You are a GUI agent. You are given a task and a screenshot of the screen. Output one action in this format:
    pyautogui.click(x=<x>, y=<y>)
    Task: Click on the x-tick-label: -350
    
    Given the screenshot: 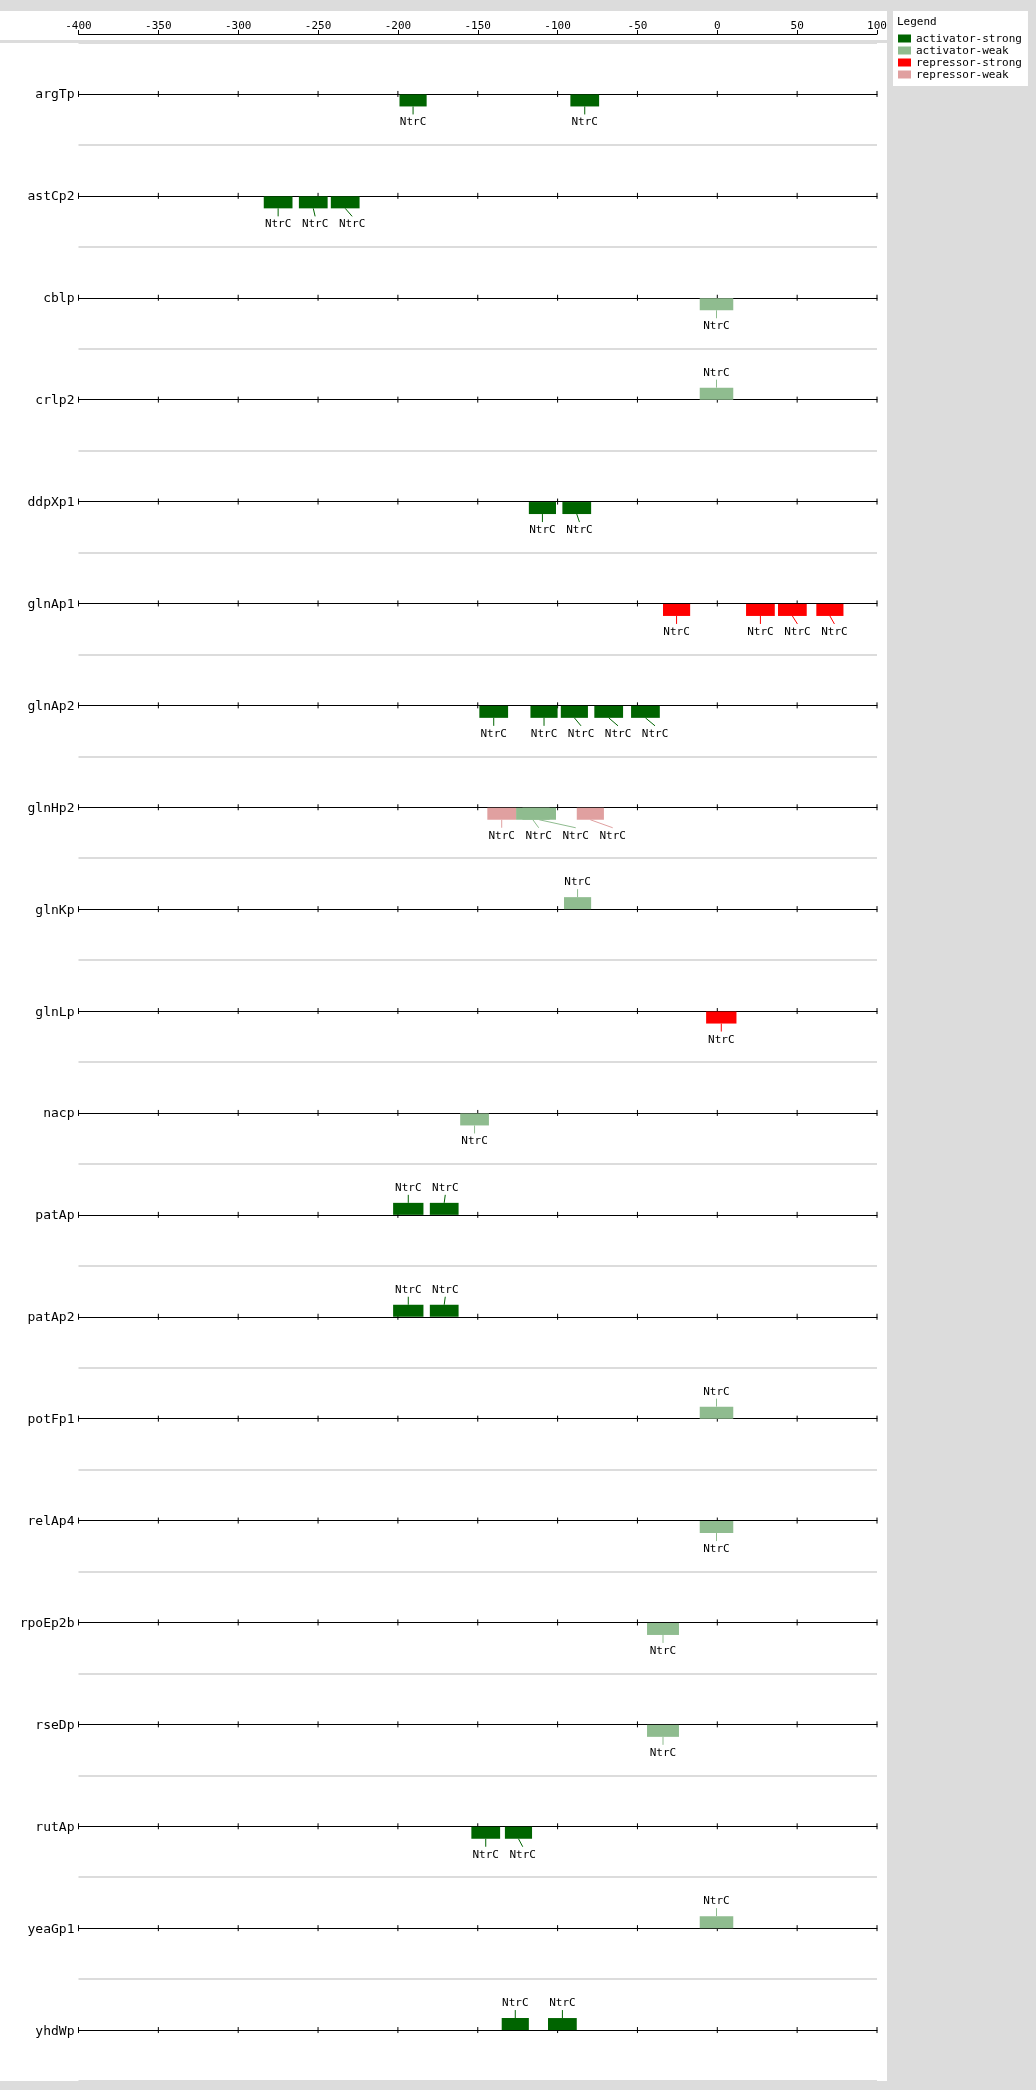 What is the action you would take?
    pyautogui.click(x=158, y=25)
    